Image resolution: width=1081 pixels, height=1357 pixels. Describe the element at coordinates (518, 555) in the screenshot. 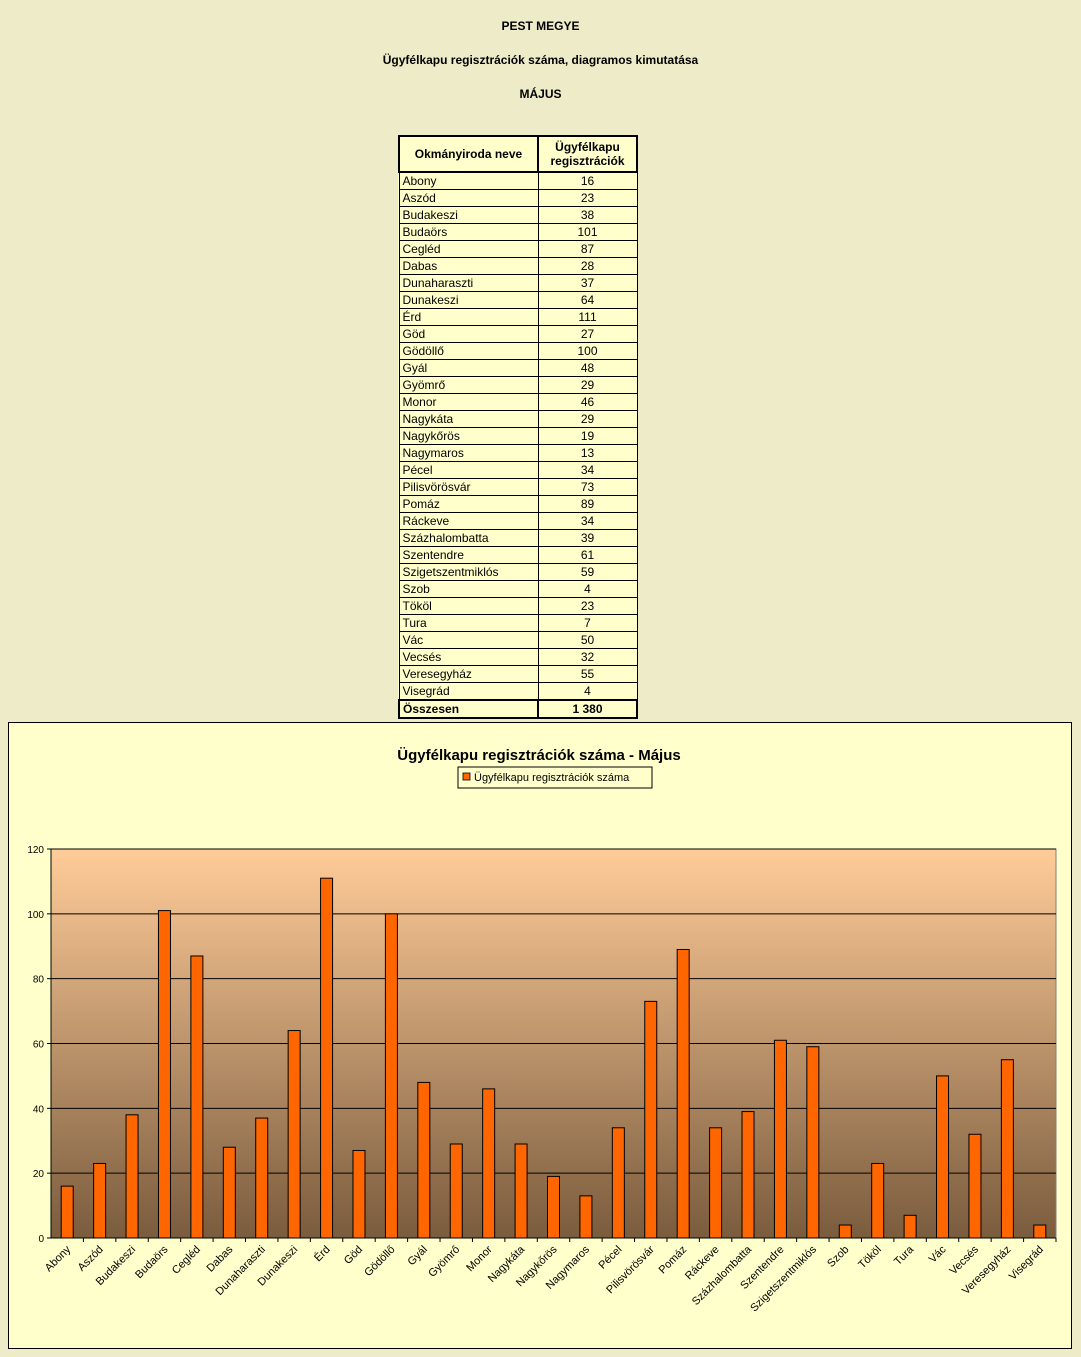

I see `table-row: Szentendre 61` at that location.